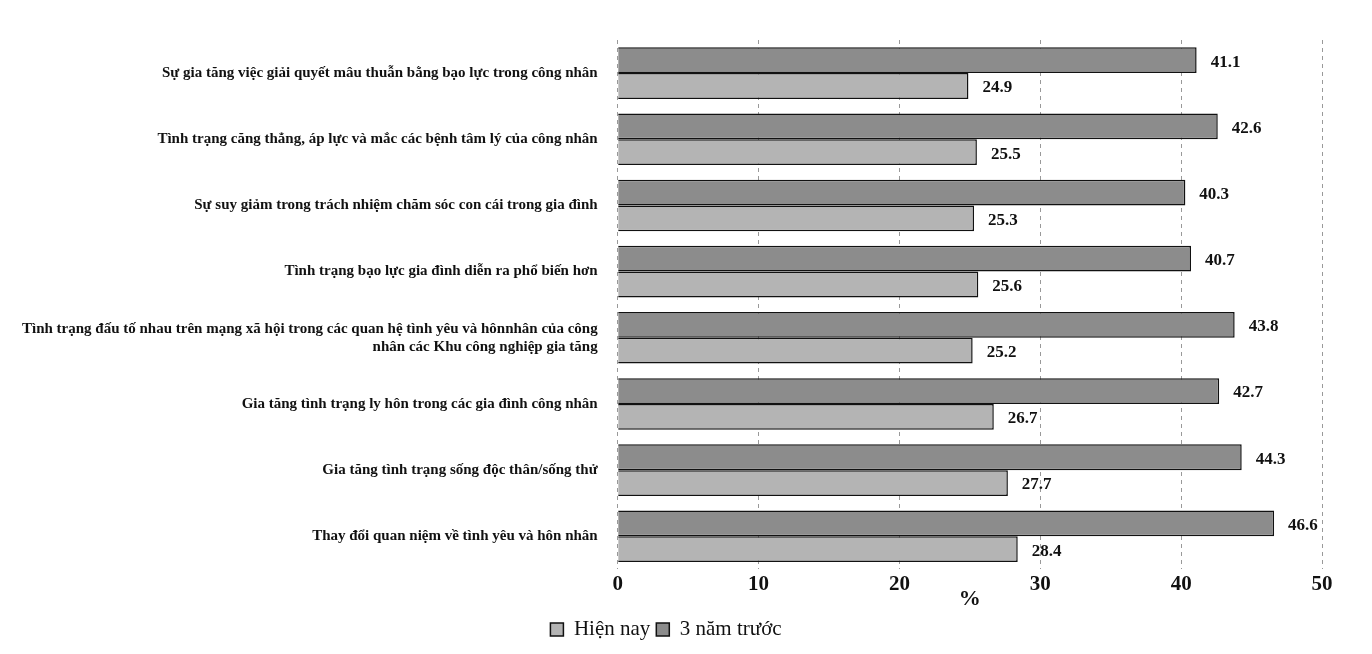  I want to click on y-tick-label: Gia tăng tình trạng sống độc thân/sống thử, so click(460, 469).